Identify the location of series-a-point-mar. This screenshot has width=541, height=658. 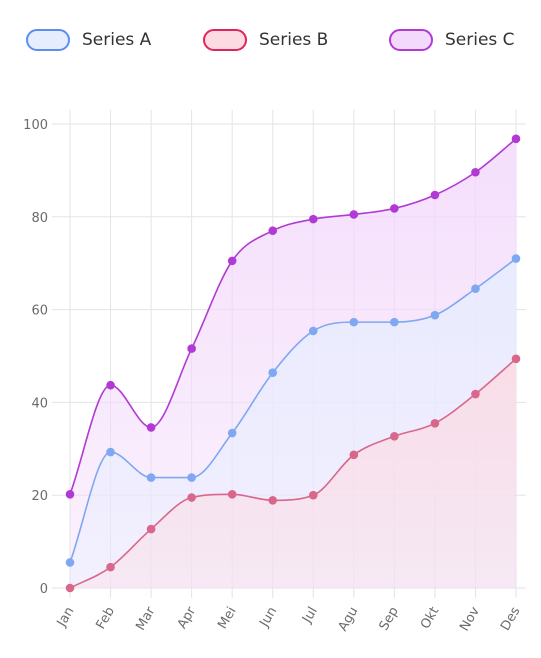
(151, 477).